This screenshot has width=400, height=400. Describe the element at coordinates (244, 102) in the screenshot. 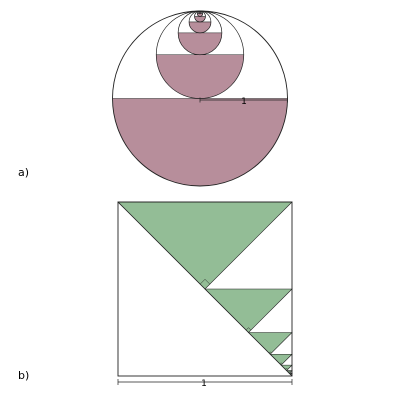

I see `panel-a-dimension-label: 1` at that location.